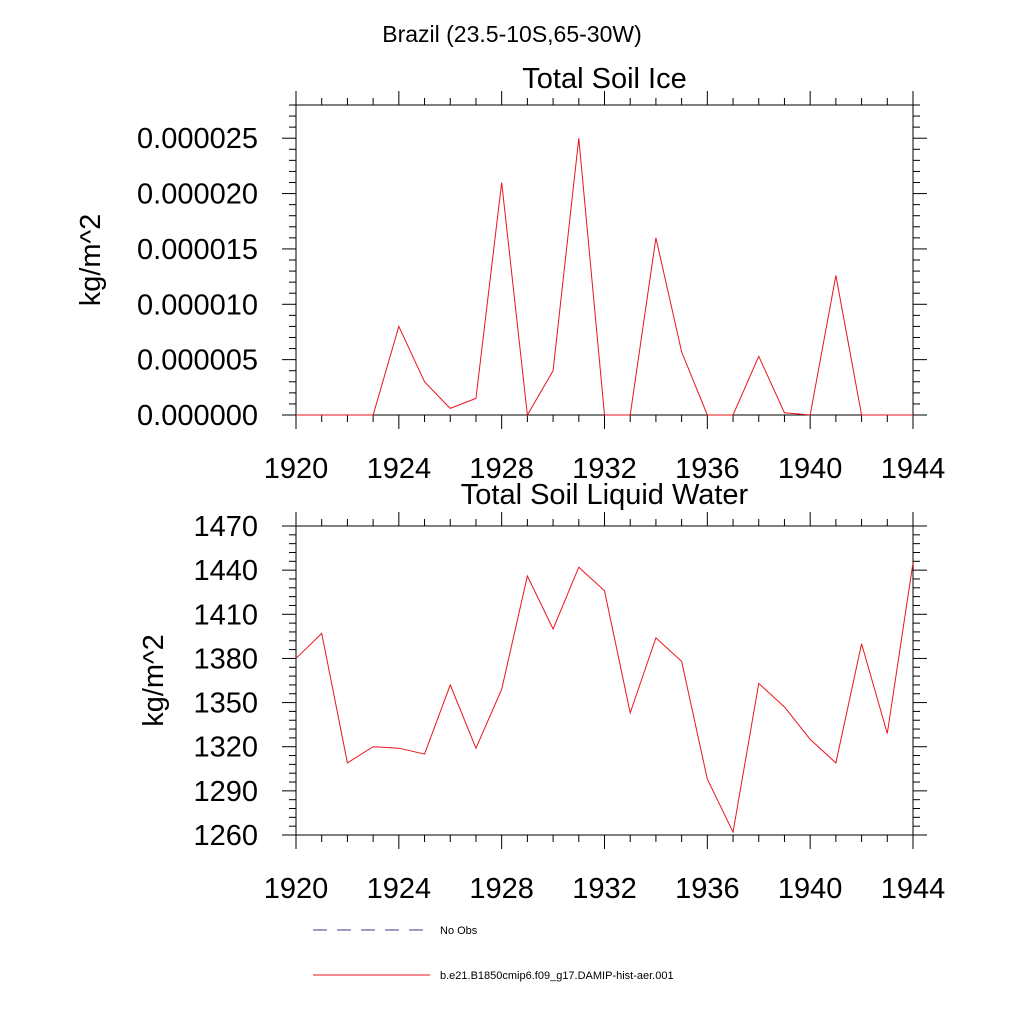  Describe the element at coordinates (512, 34) in the screenshot. I see `figure-title: Brazil (23.5-10S,65-30W)` at that location.